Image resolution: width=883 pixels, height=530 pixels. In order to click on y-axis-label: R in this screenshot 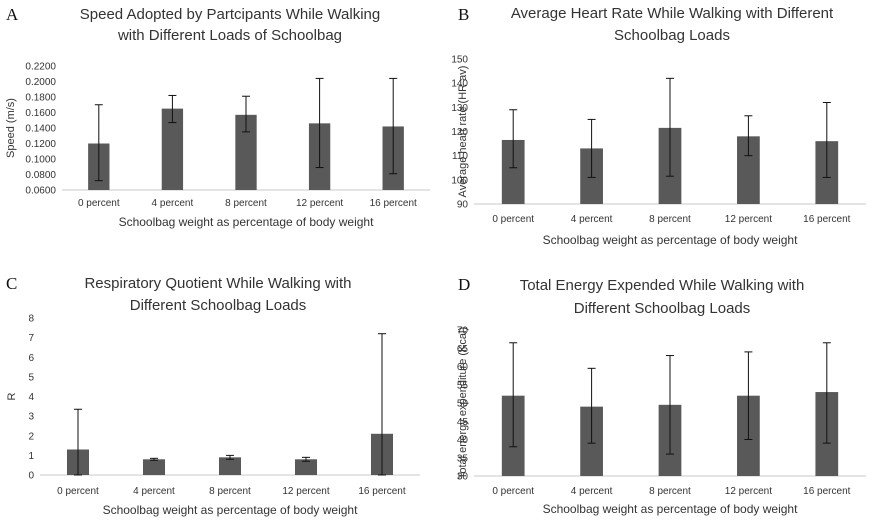, I will do `click(12, 396)`.